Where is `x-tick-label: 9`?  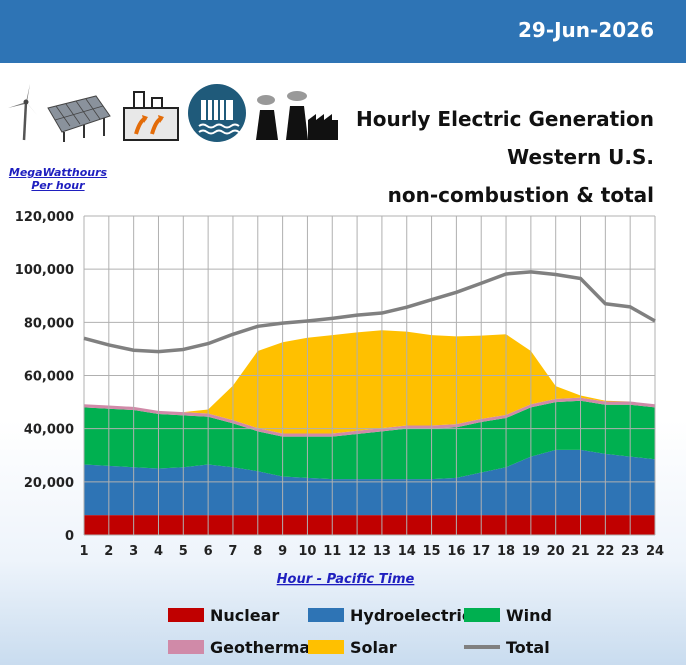
x-tick-label: 9 is located at coordinates (282, 551).